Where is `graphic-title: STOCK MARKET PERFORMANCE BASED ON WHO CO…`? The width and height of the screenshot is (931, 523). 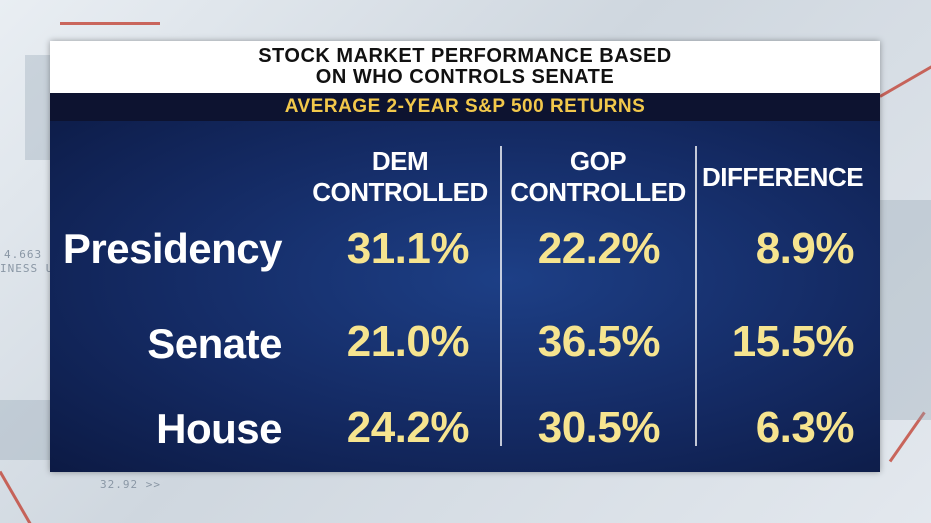
graphic-title: STOCK MARKET PERFORMANCE BASED ON WHO CO… is located at coordinates (465, 67).